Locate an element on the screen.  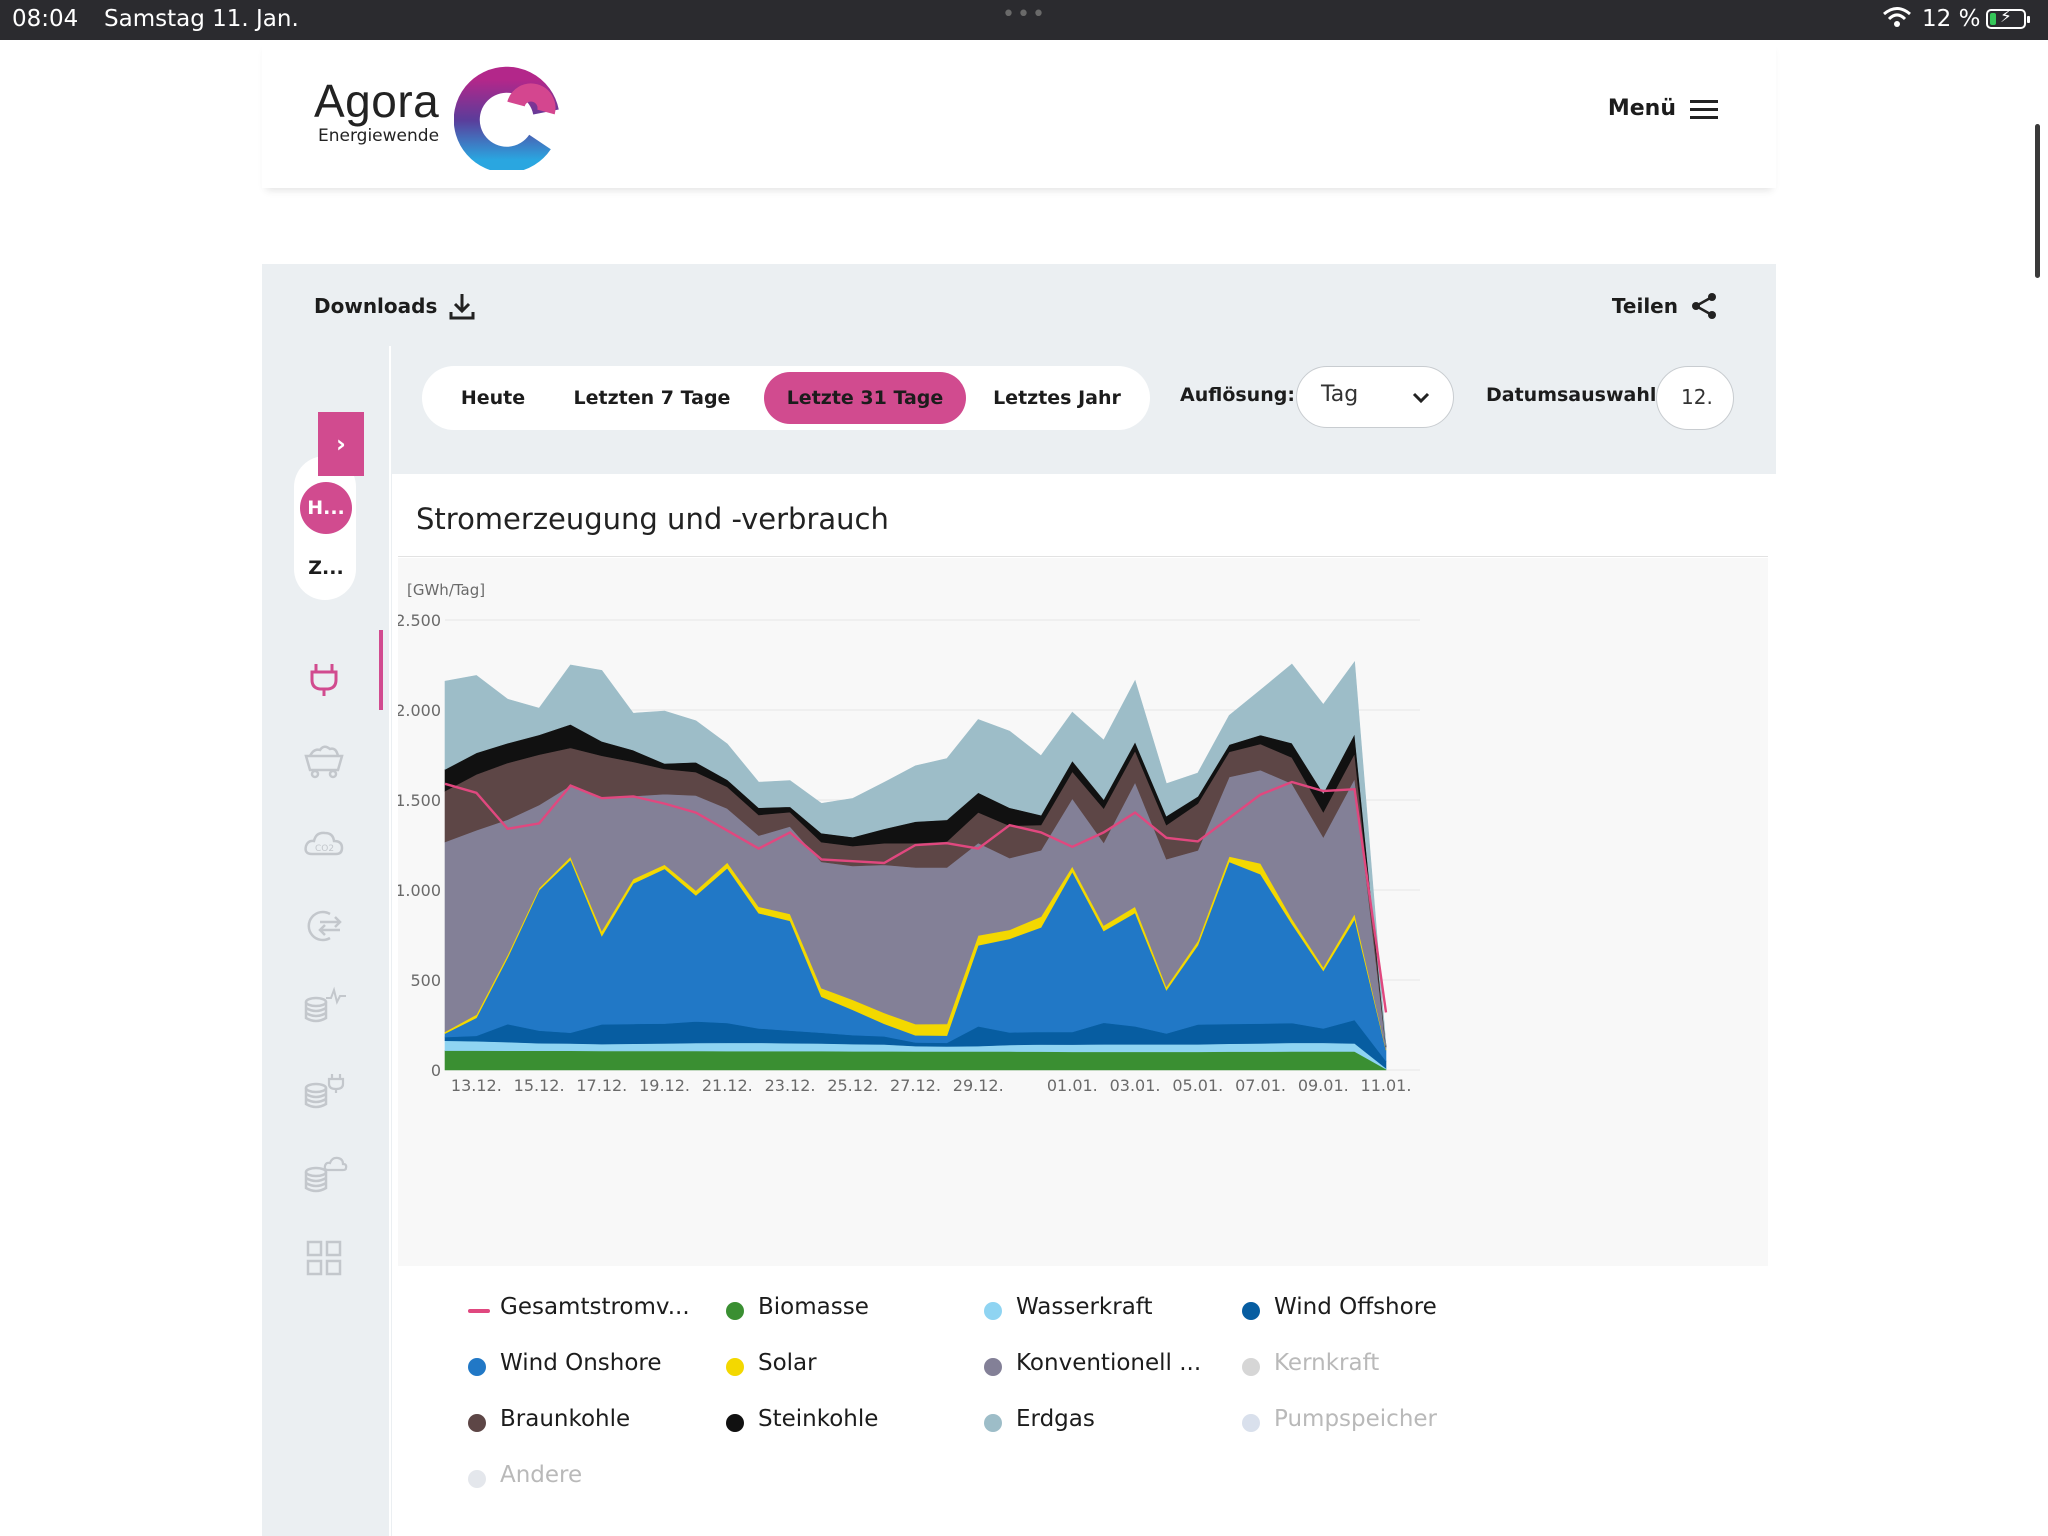
coins-cloud-icon is located at coordinates (324, 1174).